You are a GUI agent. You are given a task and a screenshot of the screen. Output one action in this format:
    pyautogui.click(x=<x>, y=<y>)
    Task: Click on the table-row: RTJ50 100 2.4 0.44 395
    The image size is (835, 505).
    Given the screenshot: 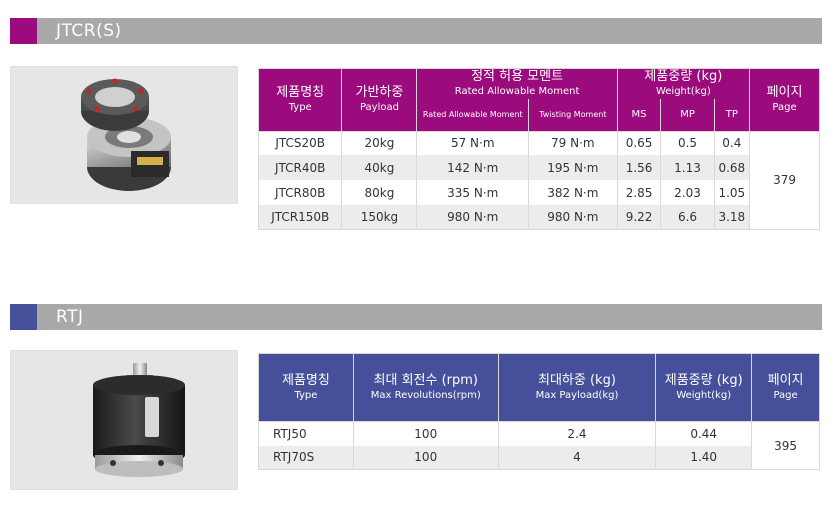 What is the action you would take?
    pyautogui.click(x=539, y=445)
    